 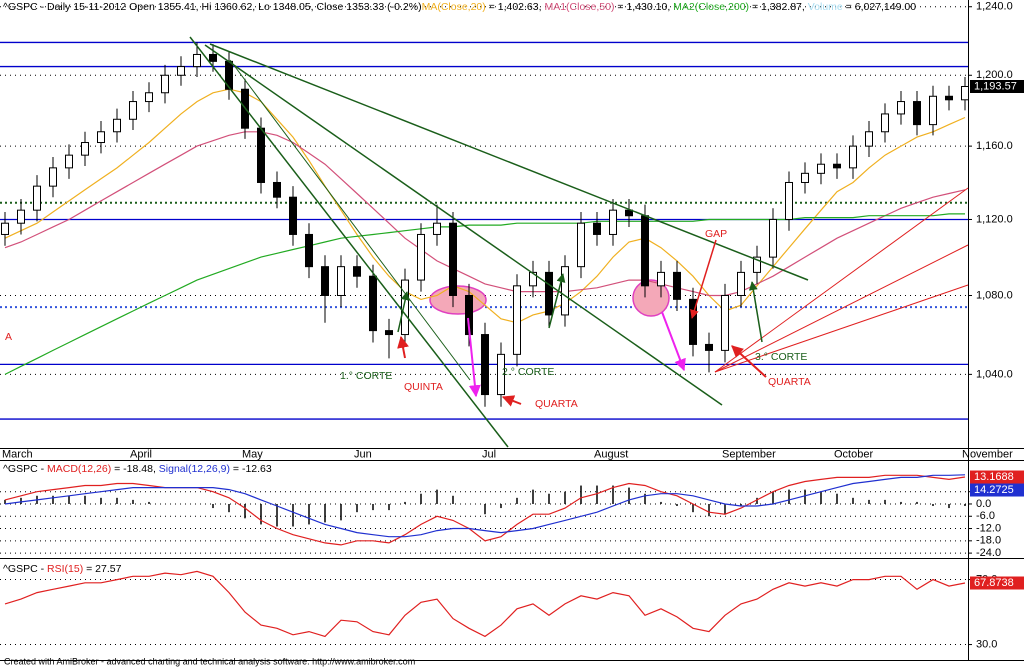 What do you see at coordinates (987, 454) in the screenshot?
I see `x-tick-label: November` at bounding box center [987, 454].